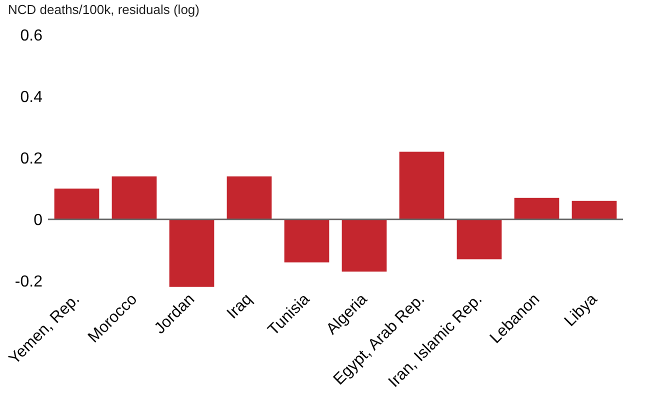  Describe the element at coordinates (104, 9) in the screenshot. I see `chart-title: NCD deaths/100k, residuals (log)` at that location.